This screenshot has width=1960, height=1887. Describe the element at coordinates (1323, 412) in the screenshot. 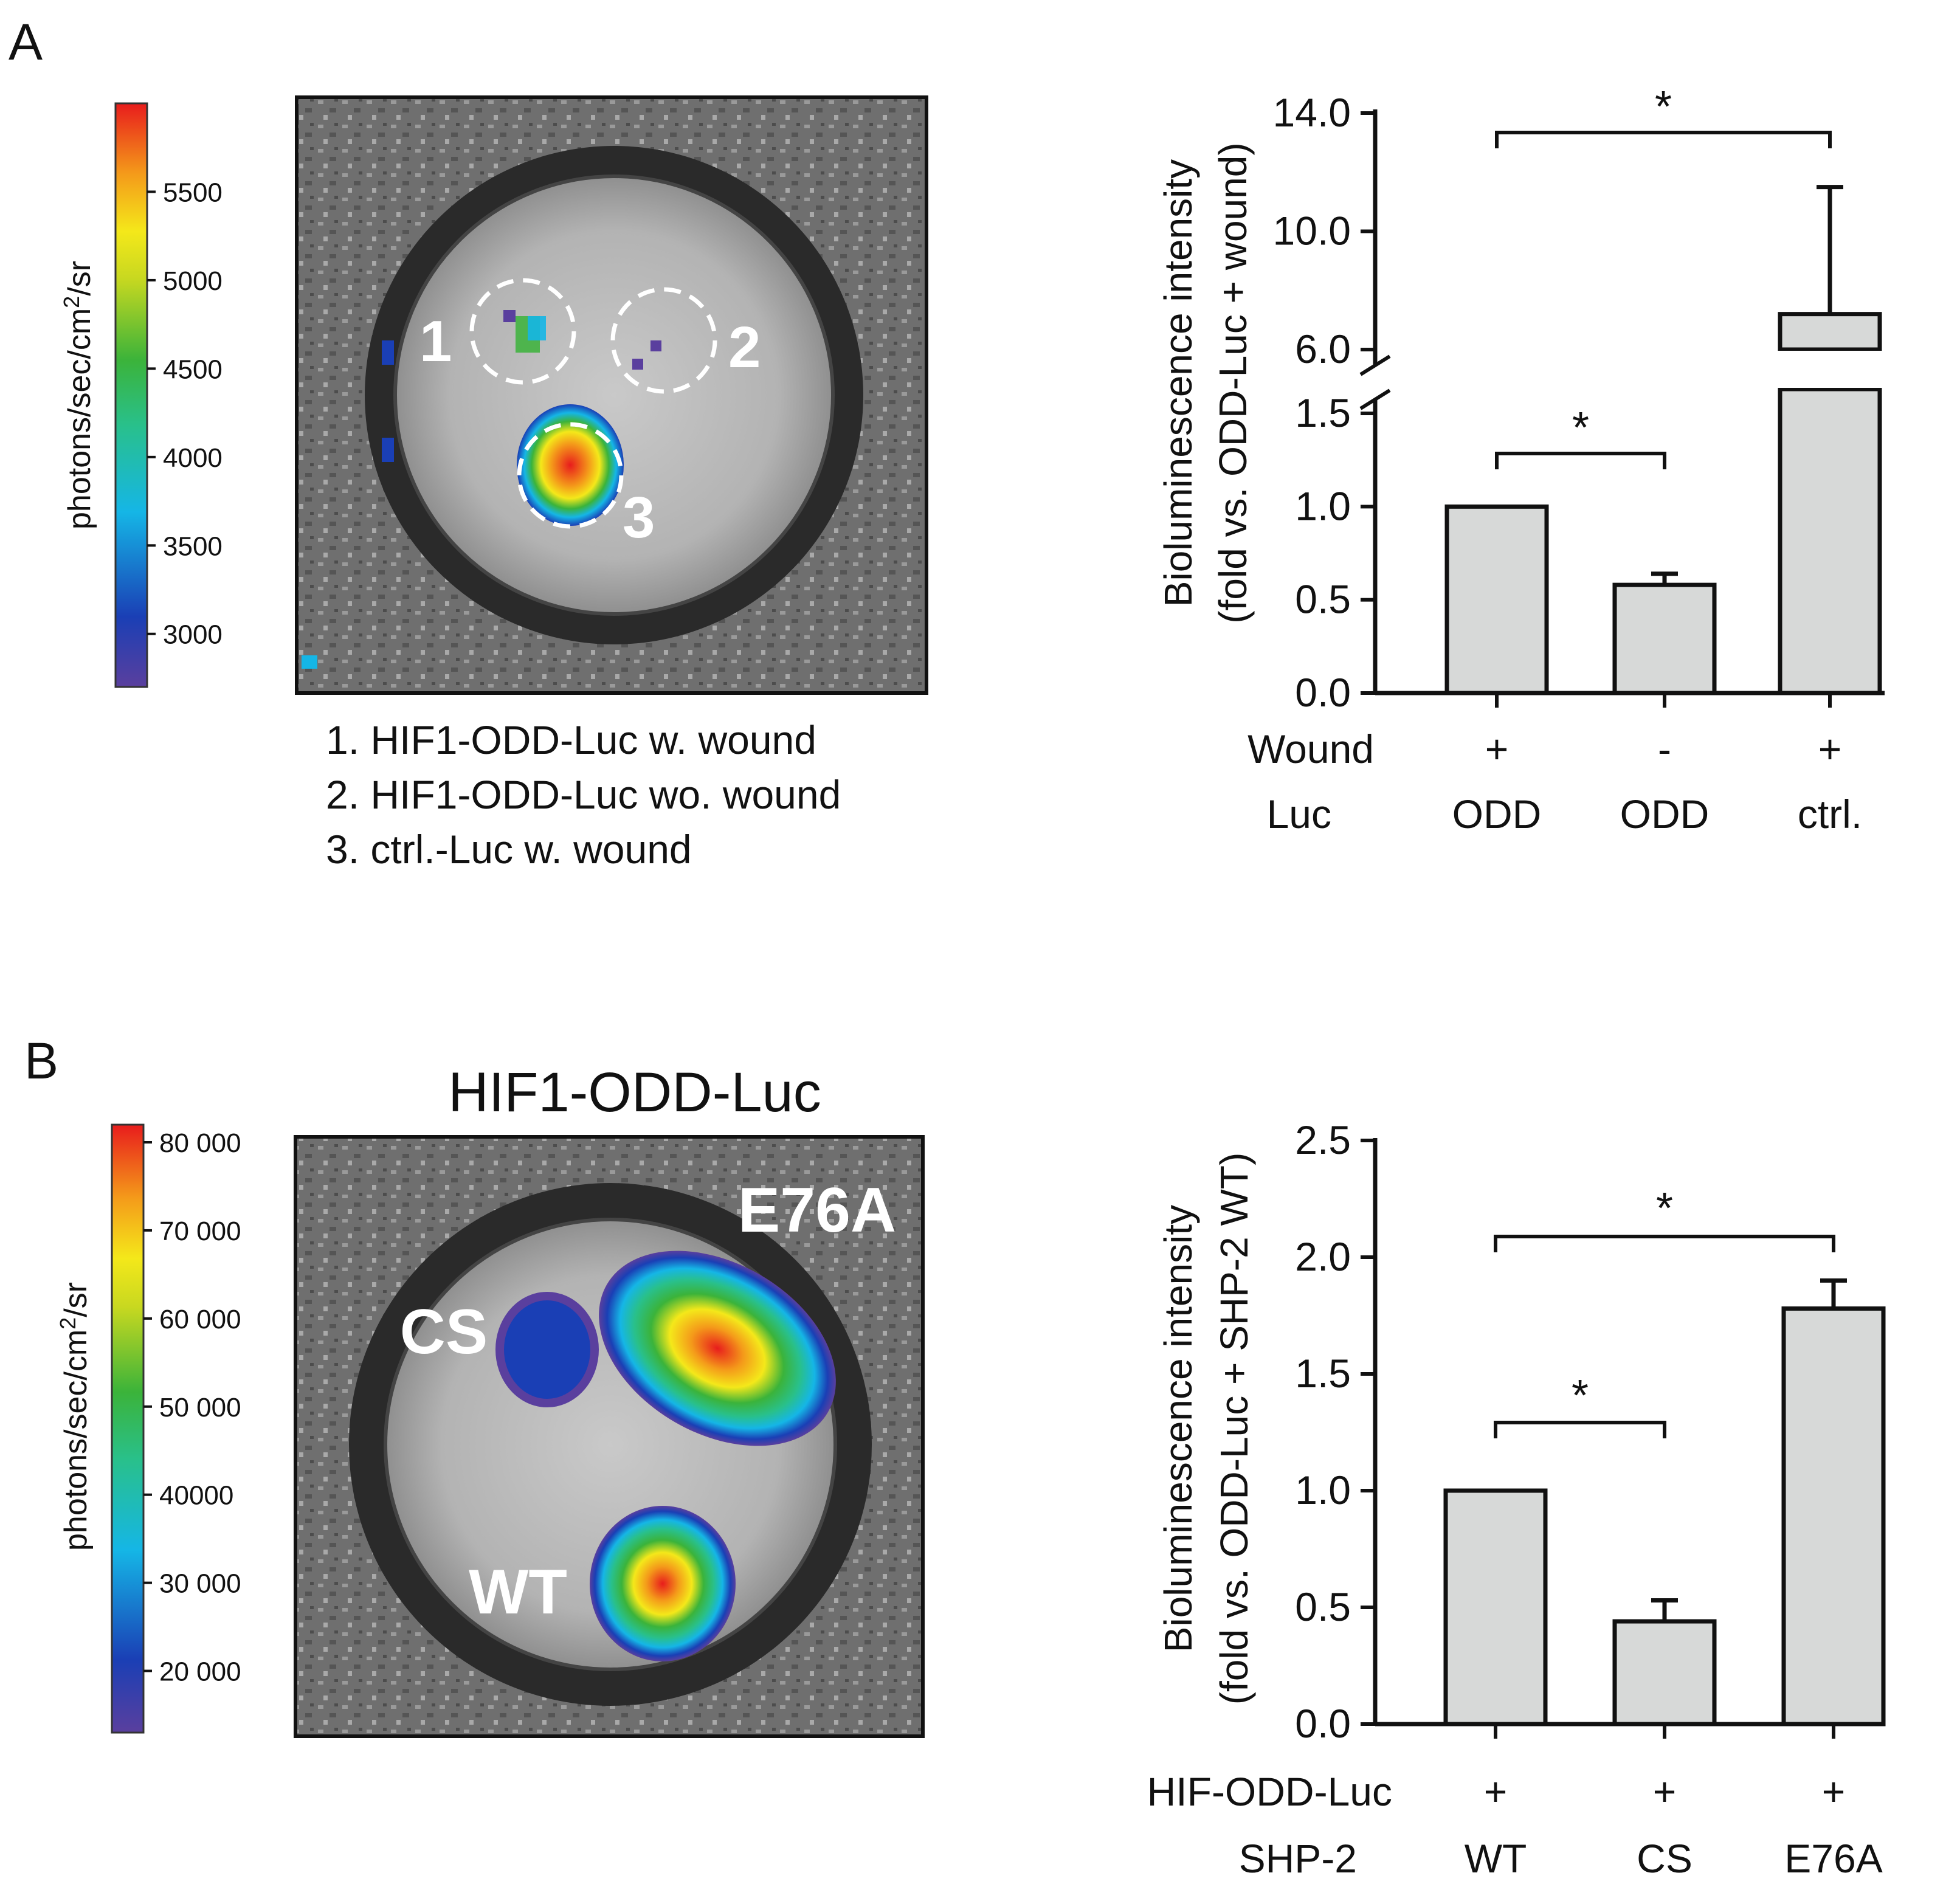

I see `chart-a-ytick-label: 1.5` at that location.